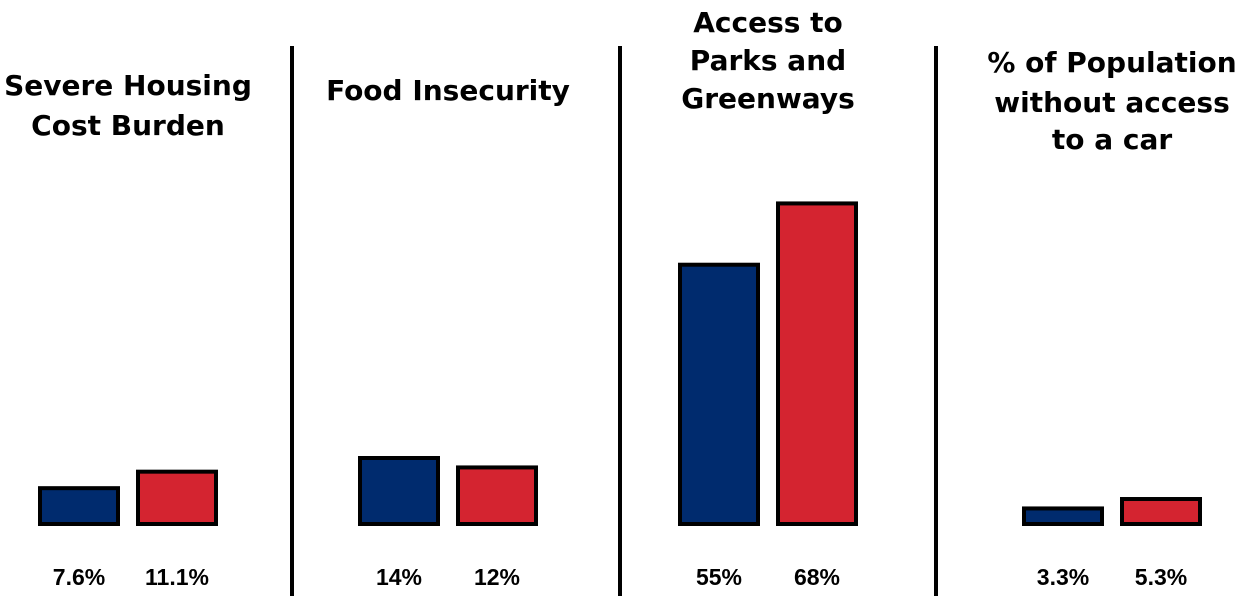  What do you see at coordinates (719, 577) in the screenshot?
I see `bar-value-label: 55%` at bounding box center [719, 577].